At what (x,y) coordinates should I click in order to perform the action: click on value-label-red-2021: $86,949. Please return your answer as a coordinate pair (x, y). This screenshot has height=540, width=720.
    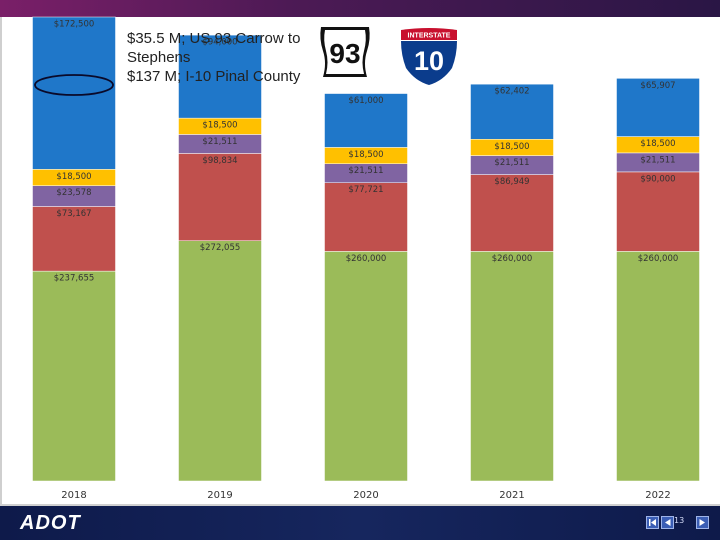
    Looking at the image, I should click on (511, 182).